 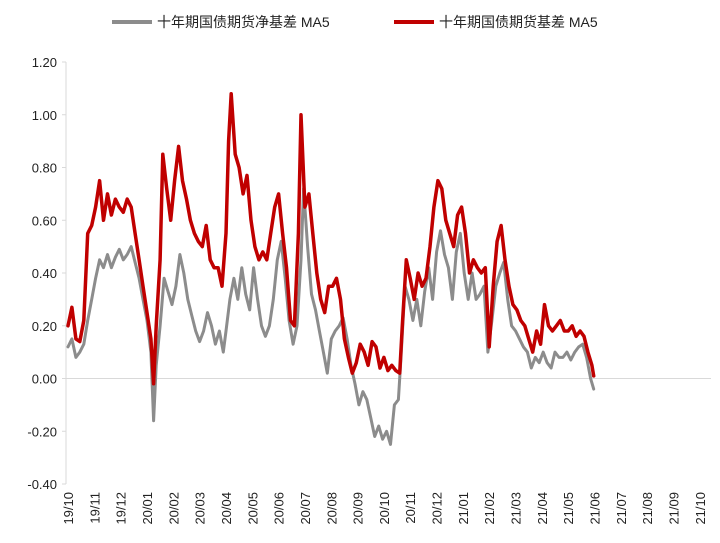 I want to click on x-tick-label: 20/02, so click(x=173, y=508).